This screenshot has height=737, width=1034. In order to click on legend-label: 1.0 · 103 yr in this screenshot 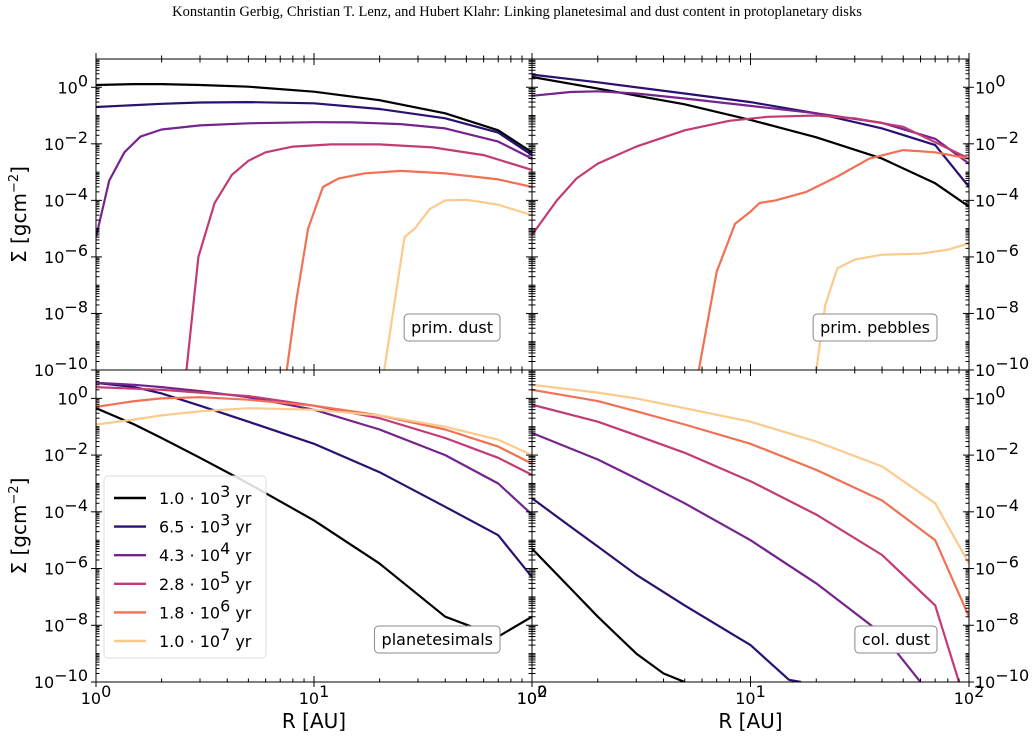, I will do `click(205, 495)`.